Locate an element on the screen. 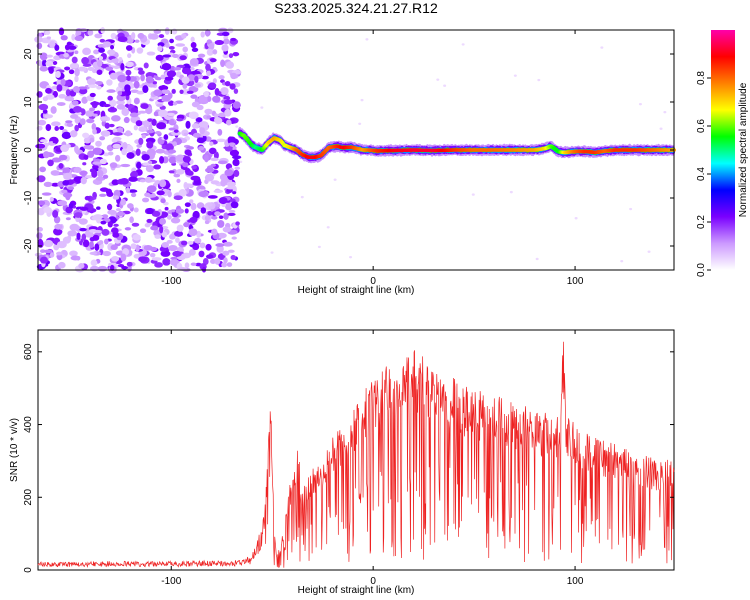 This screenshot has width=750, height=600. snr-x-tick-label: 0 is located at coordinates (373, 581).